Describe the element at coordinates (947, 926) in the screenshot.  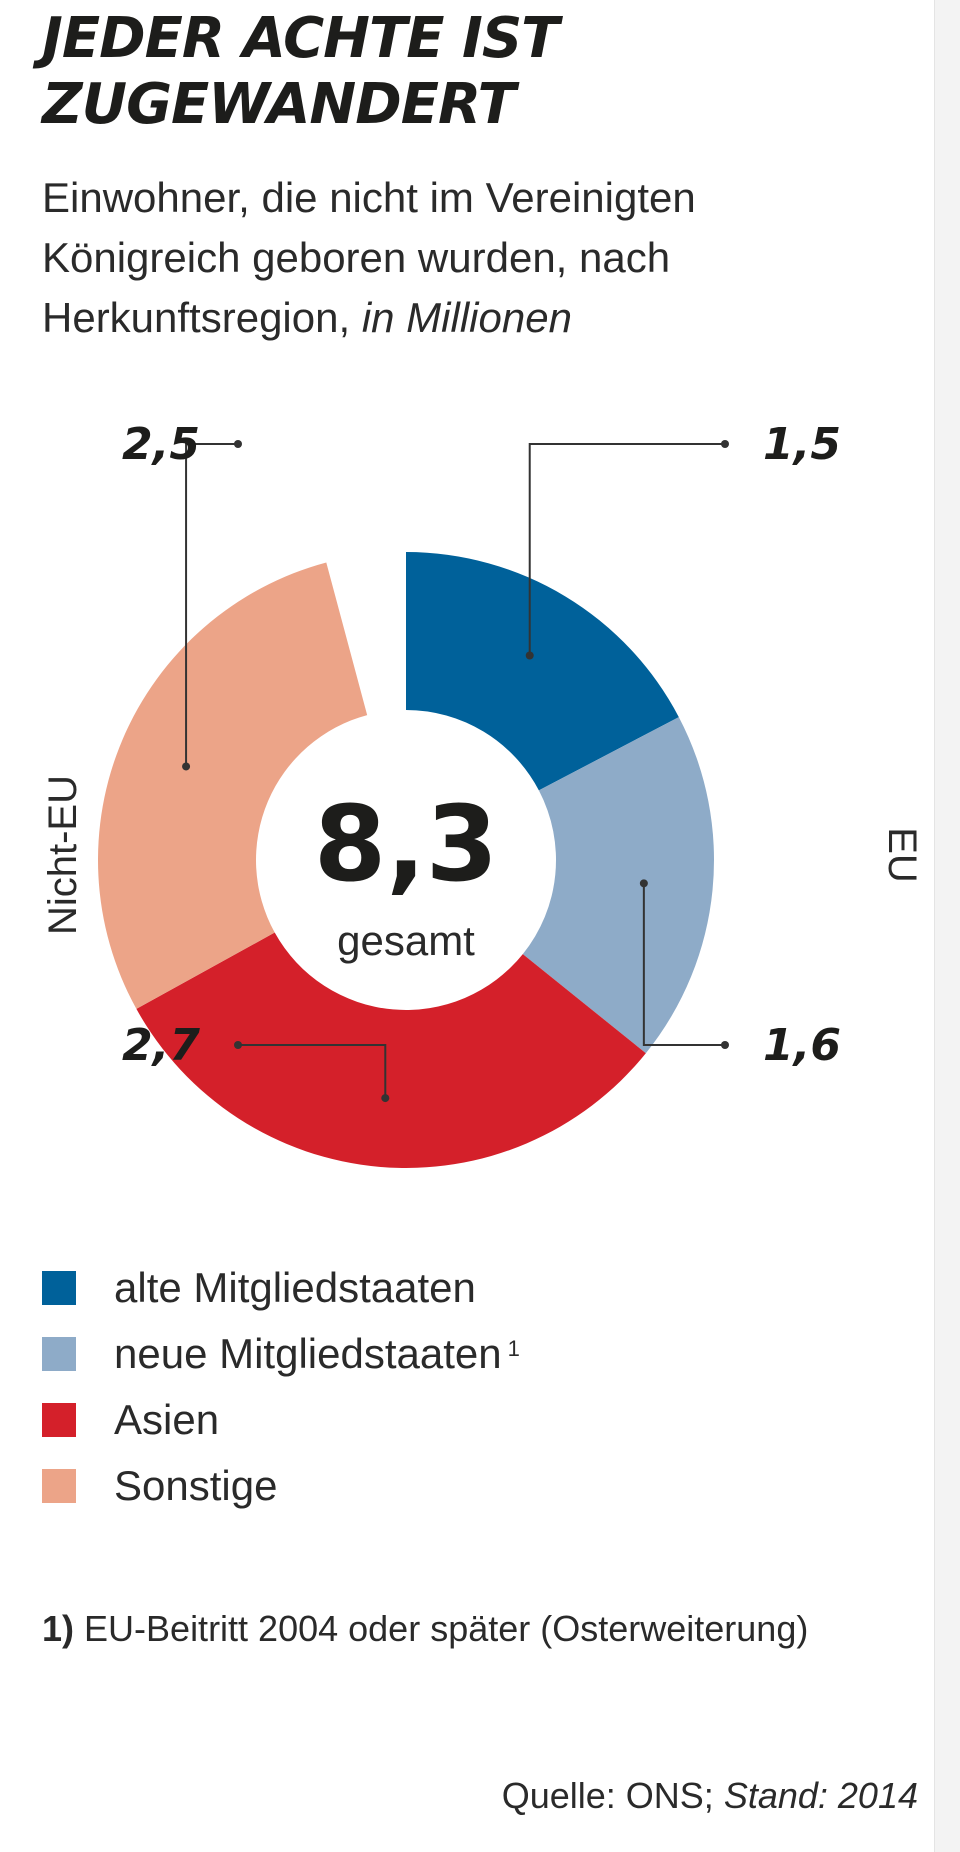
I see `page-edge-strip` at that location.